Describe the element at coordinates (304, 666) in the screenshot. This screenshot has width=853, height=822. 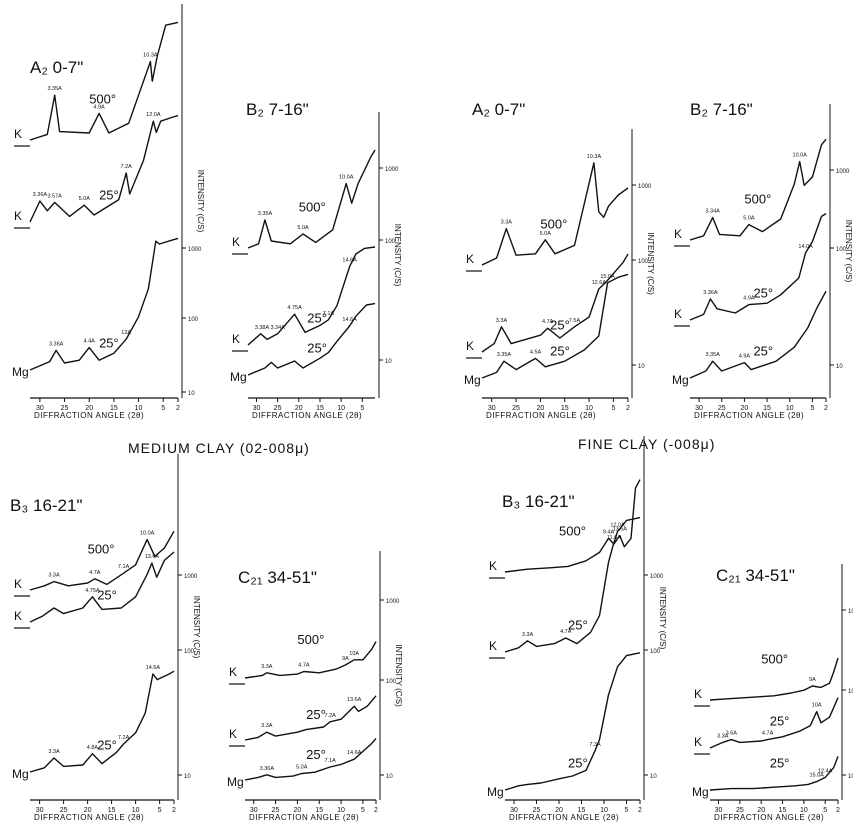
I see `peak-label: 4.7A` at that location.